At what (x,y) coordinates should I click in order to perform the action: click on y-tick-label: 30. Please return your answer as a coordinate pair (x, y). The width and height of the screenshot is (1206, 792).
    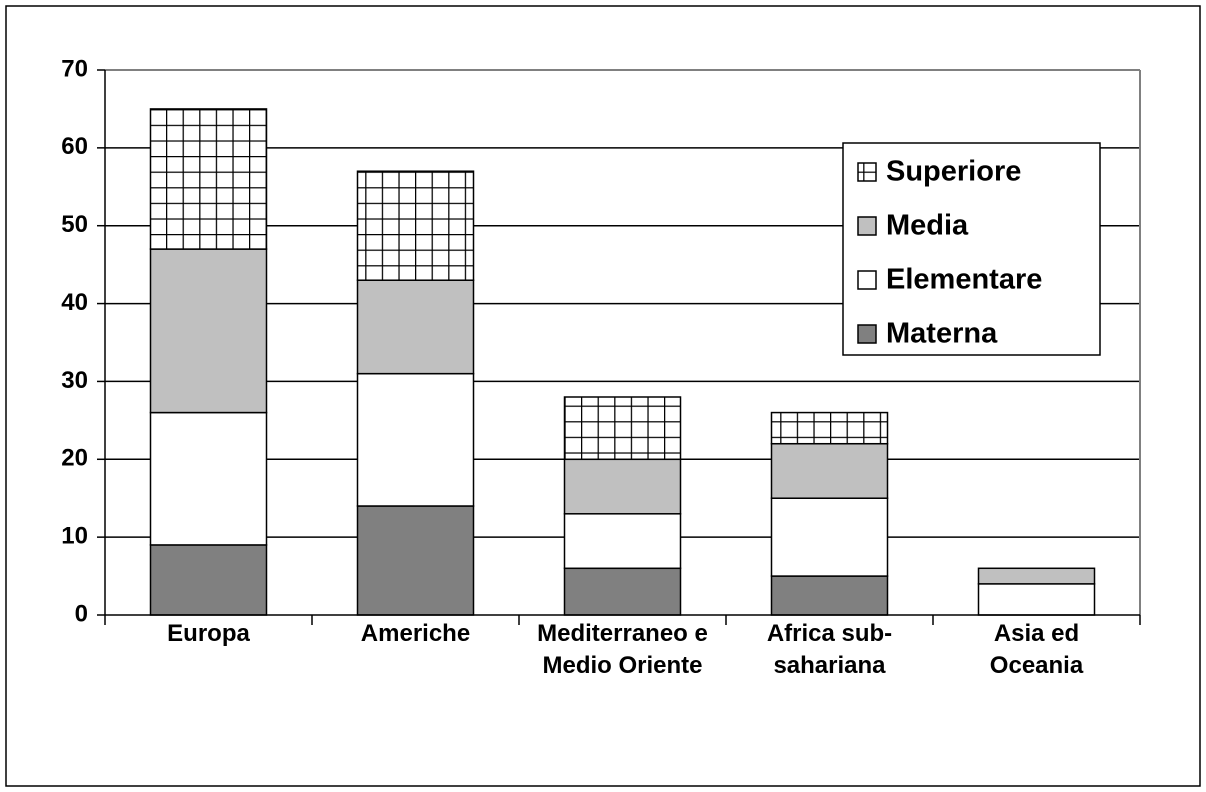
    Looking at the image, I should click on (74, 380).